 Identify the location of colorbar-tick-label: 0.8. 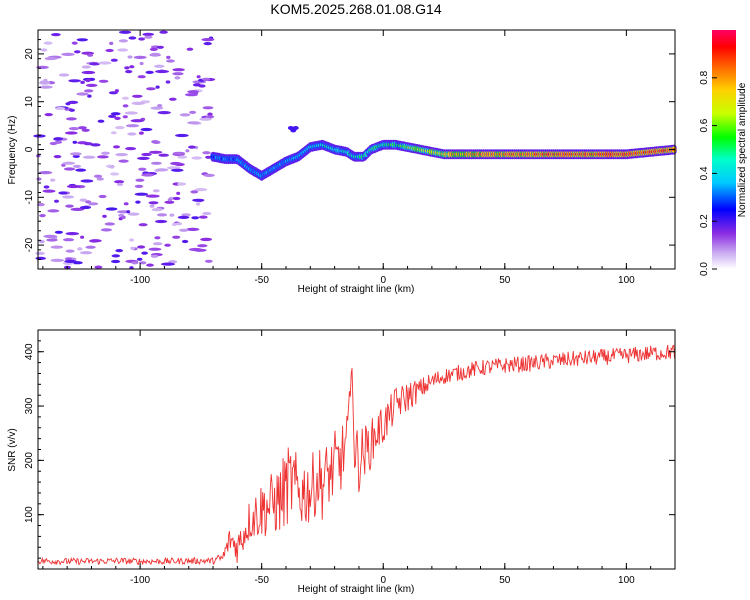
(704, 77).